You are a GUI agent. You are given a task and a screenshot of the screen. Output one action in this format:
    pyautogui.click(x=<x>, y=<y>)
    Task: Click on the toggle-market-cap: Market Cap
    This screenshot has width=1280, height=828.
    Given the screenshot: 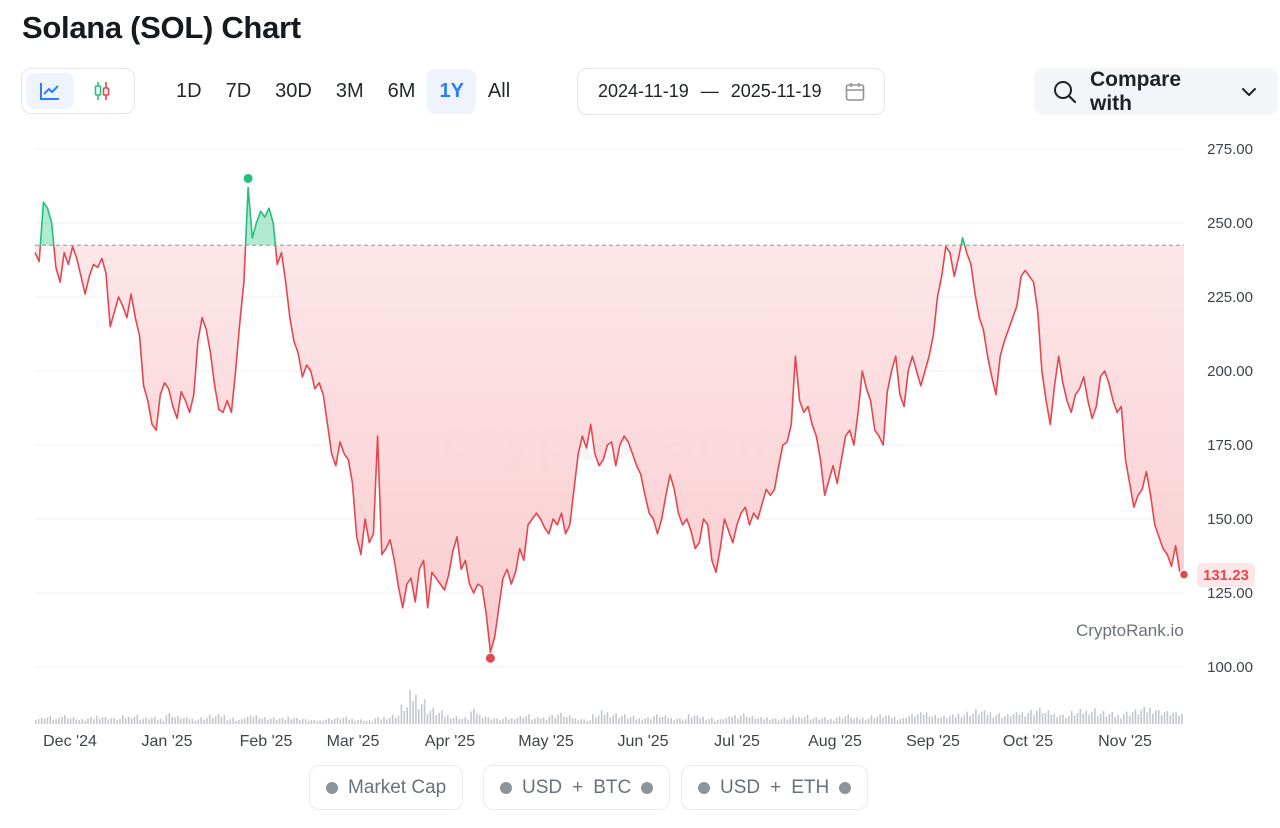 What is the action you would take?
    pyautogui.click(x=386, y=787)
    